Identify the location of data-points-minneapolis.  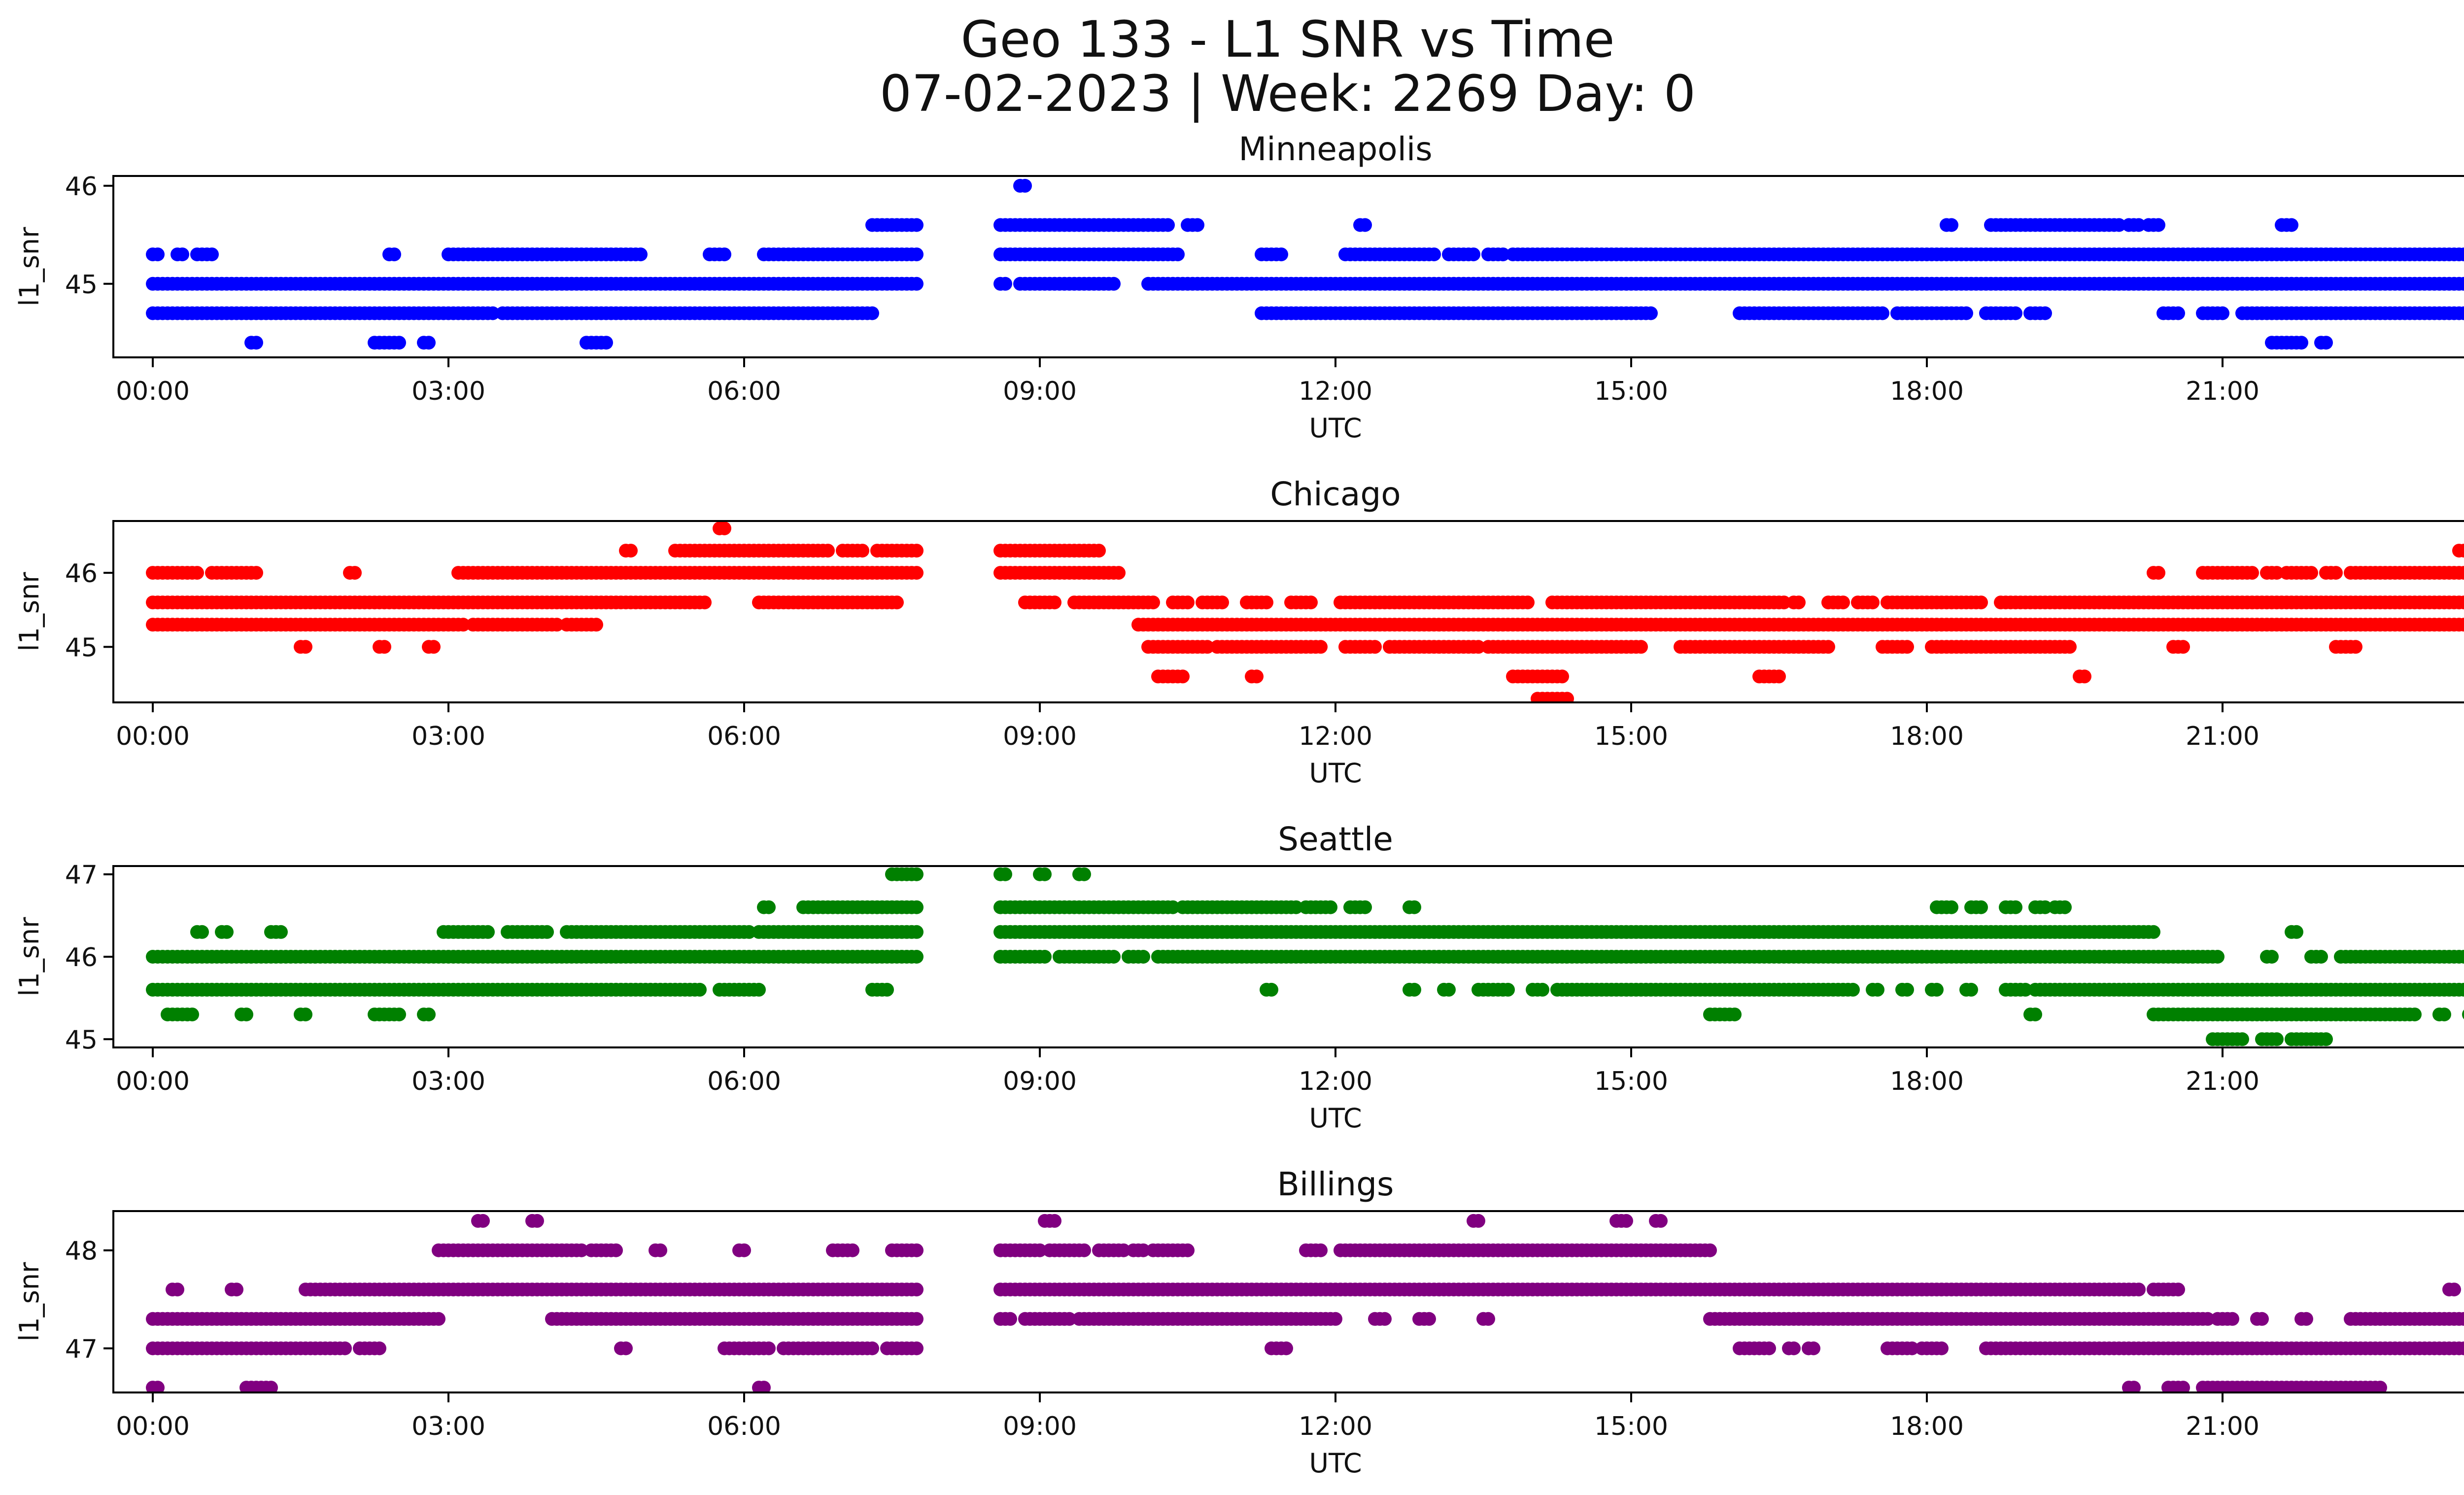
(1305, 264).